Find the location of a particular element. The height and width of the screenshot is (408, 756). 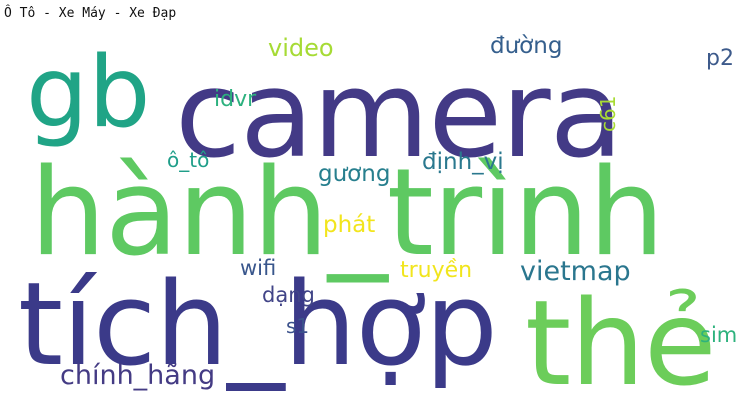

word-gb: gb is located at coordinates (88, 93).